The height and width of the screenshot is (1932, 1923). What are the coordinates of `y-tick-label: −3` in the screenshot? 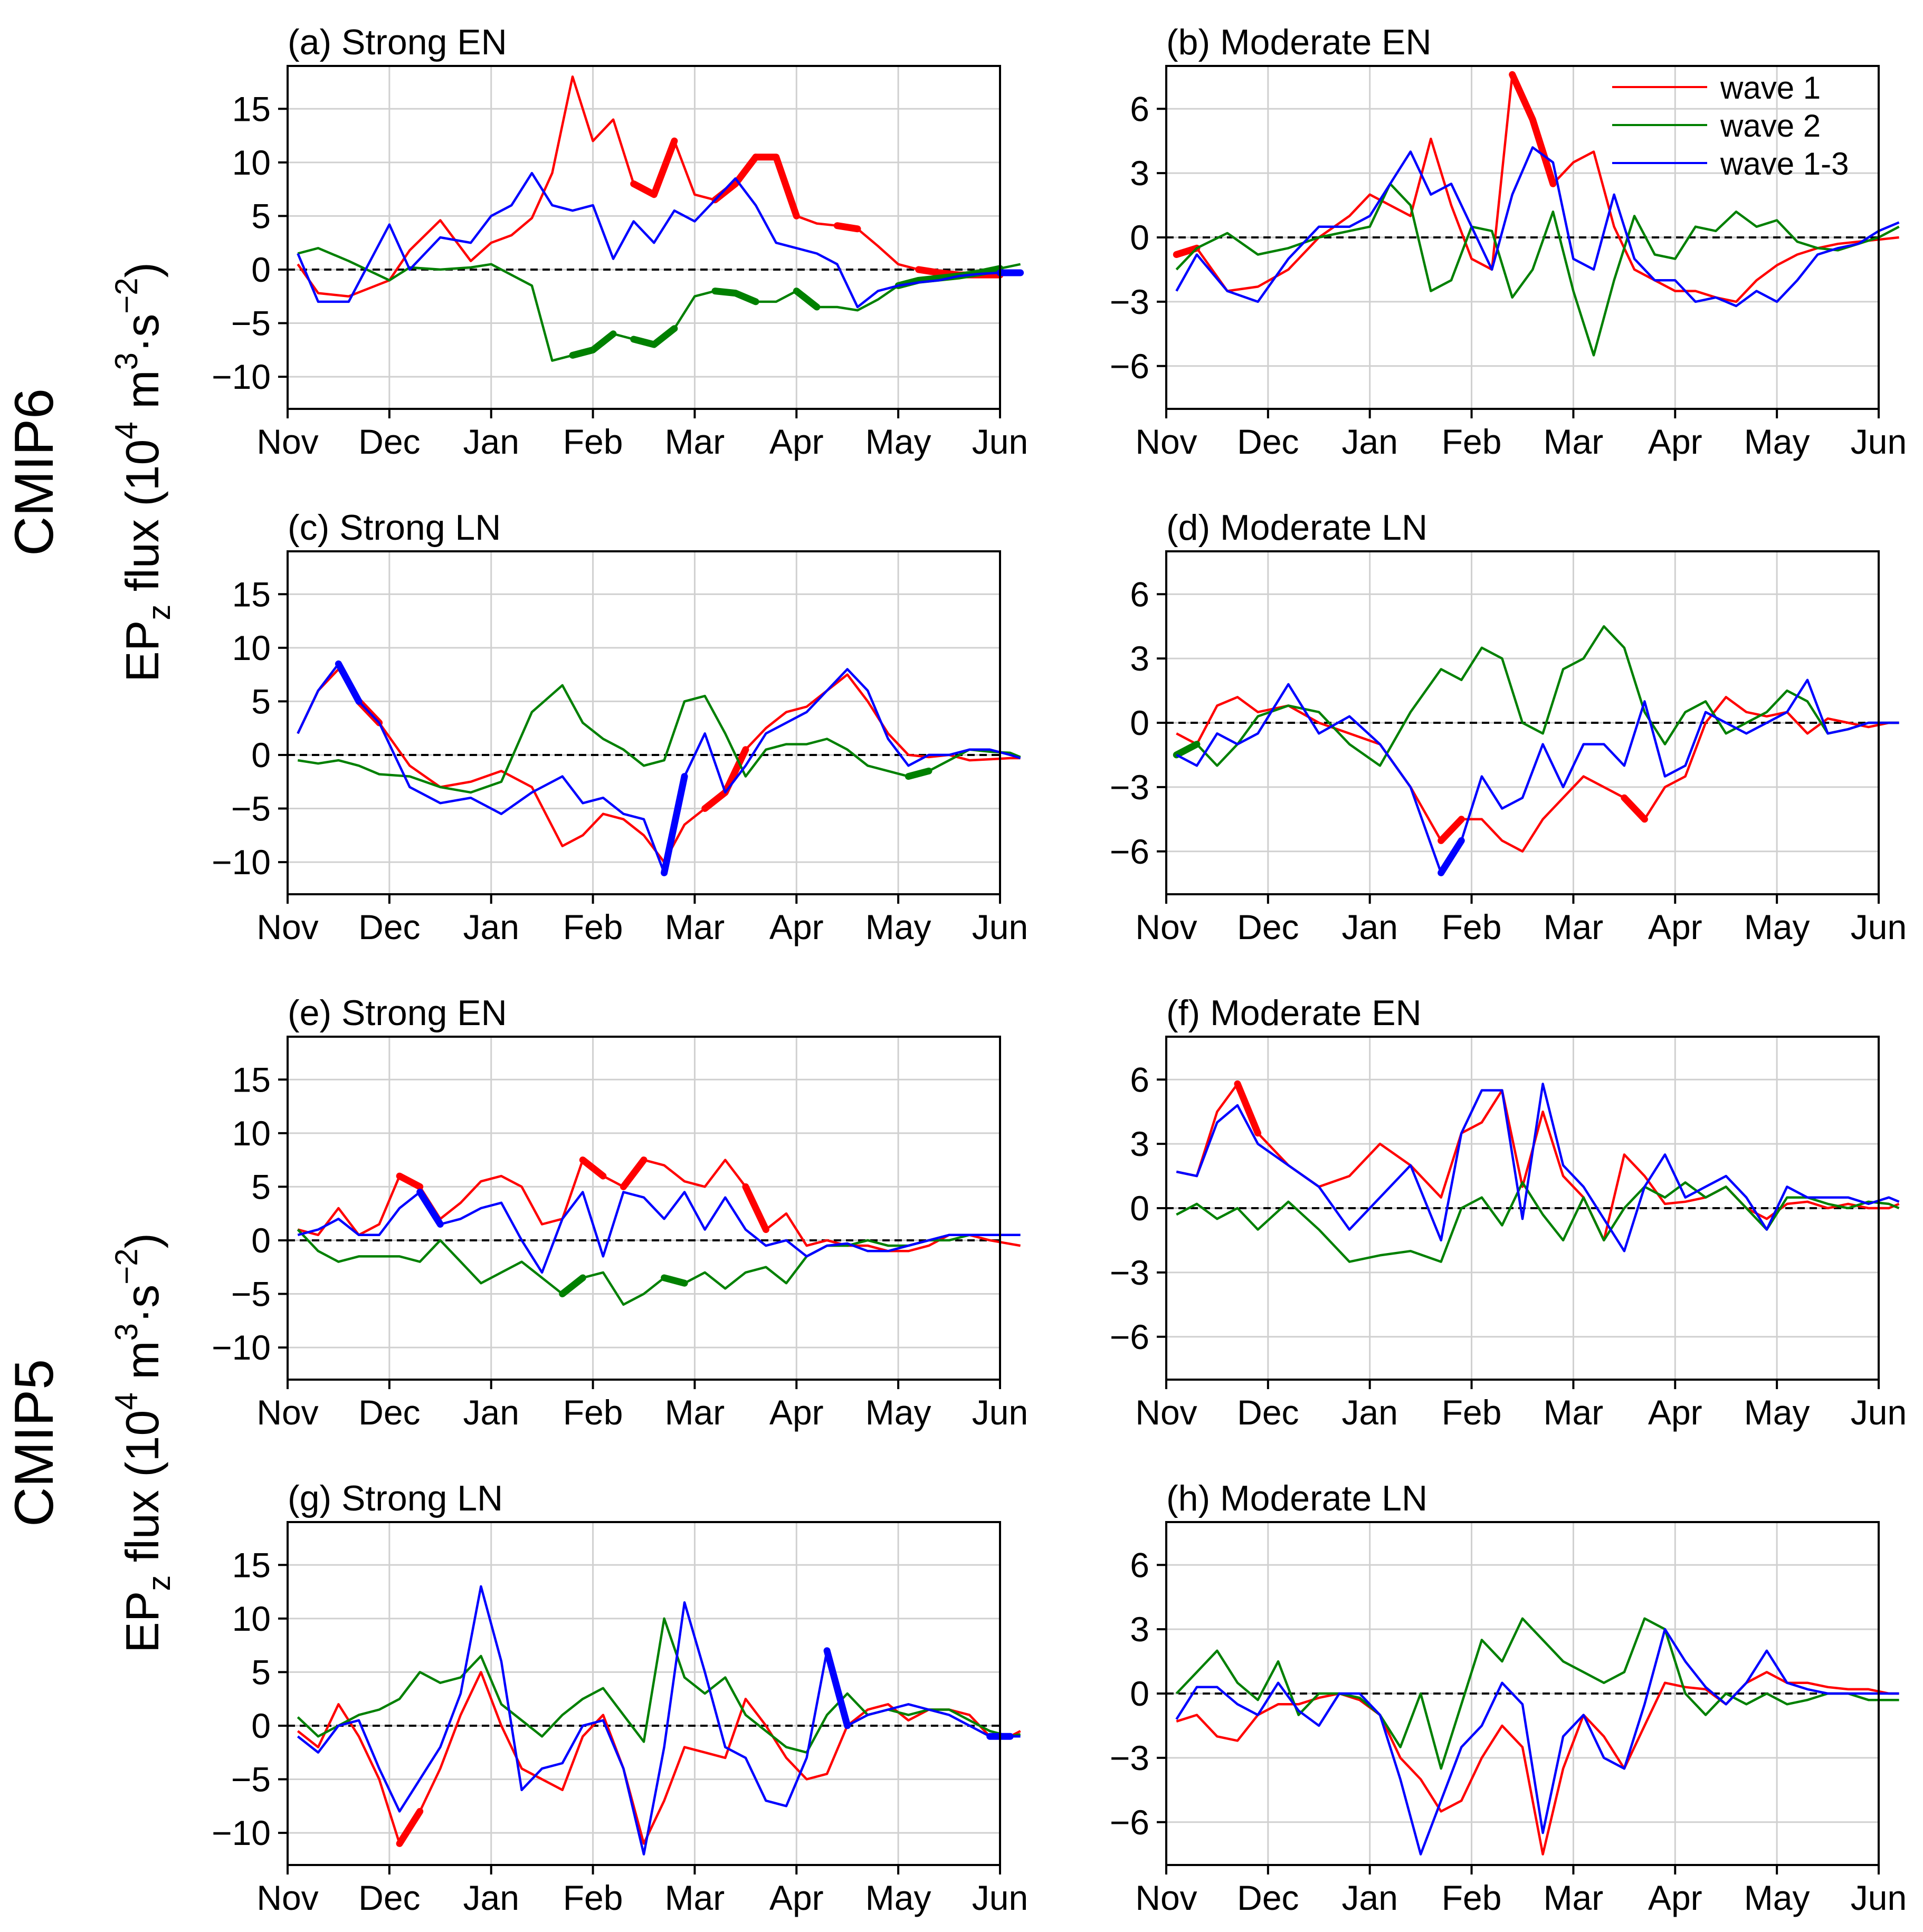 It's located at (1129, 788).